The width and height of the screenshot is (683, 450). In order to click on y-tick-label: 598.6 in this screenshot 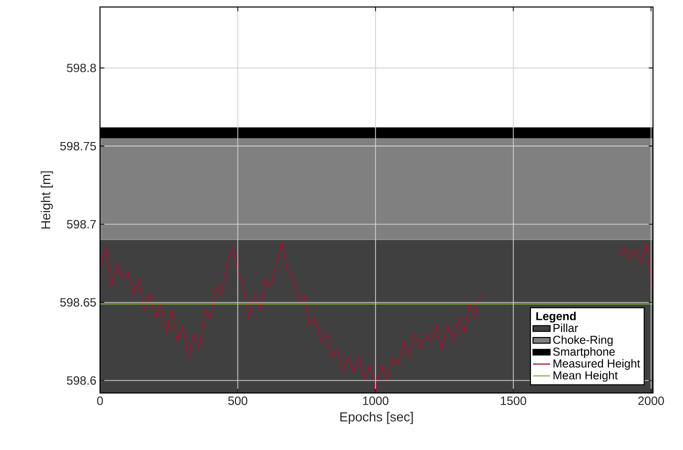, I will do `click(81, 380)`.